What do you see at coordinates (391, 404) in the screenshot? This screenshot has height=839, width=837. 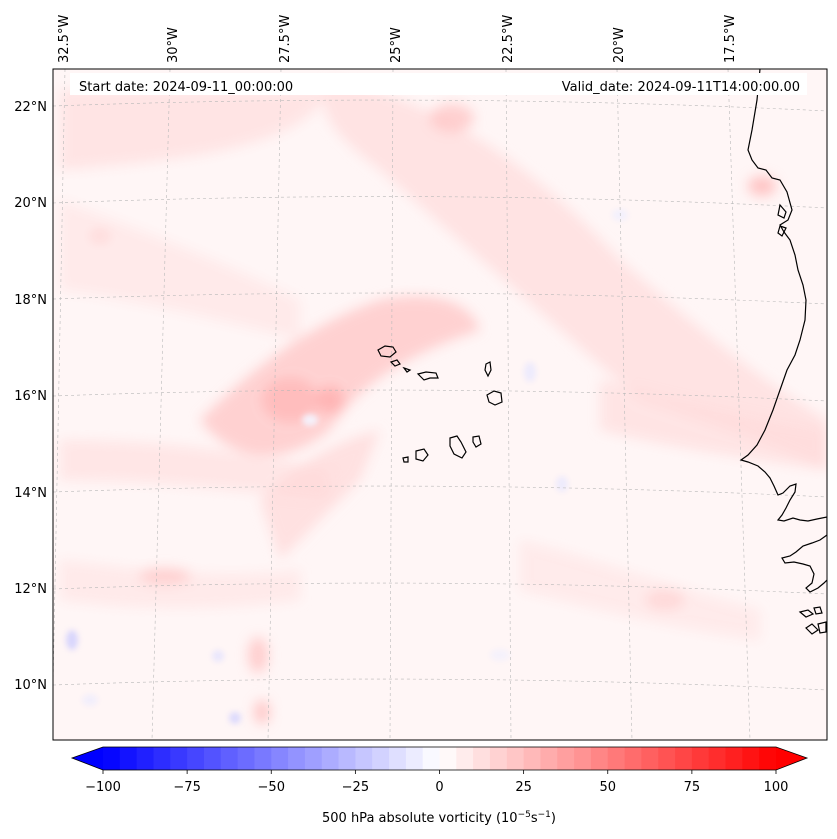 I see `meridian-25w` at bounding box center [391, 404].